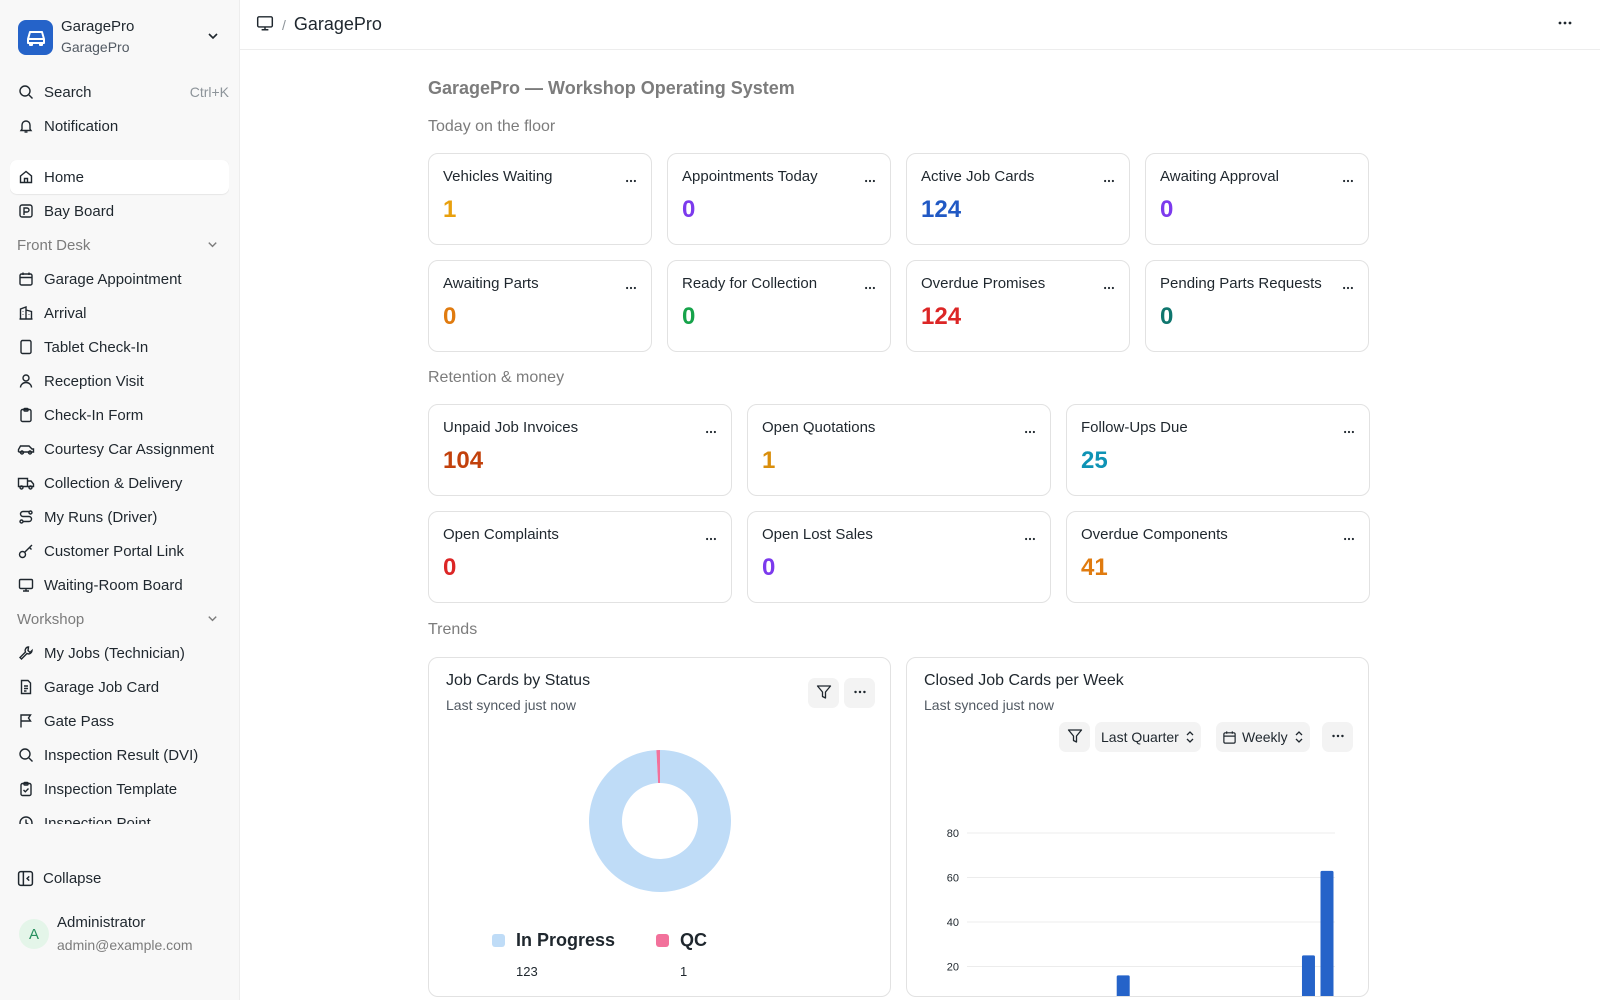 This screenshot has height=1000, width=1600. Describe the element at coordinates (26, 687) in the screenshot. I see `document-icon` at that location.